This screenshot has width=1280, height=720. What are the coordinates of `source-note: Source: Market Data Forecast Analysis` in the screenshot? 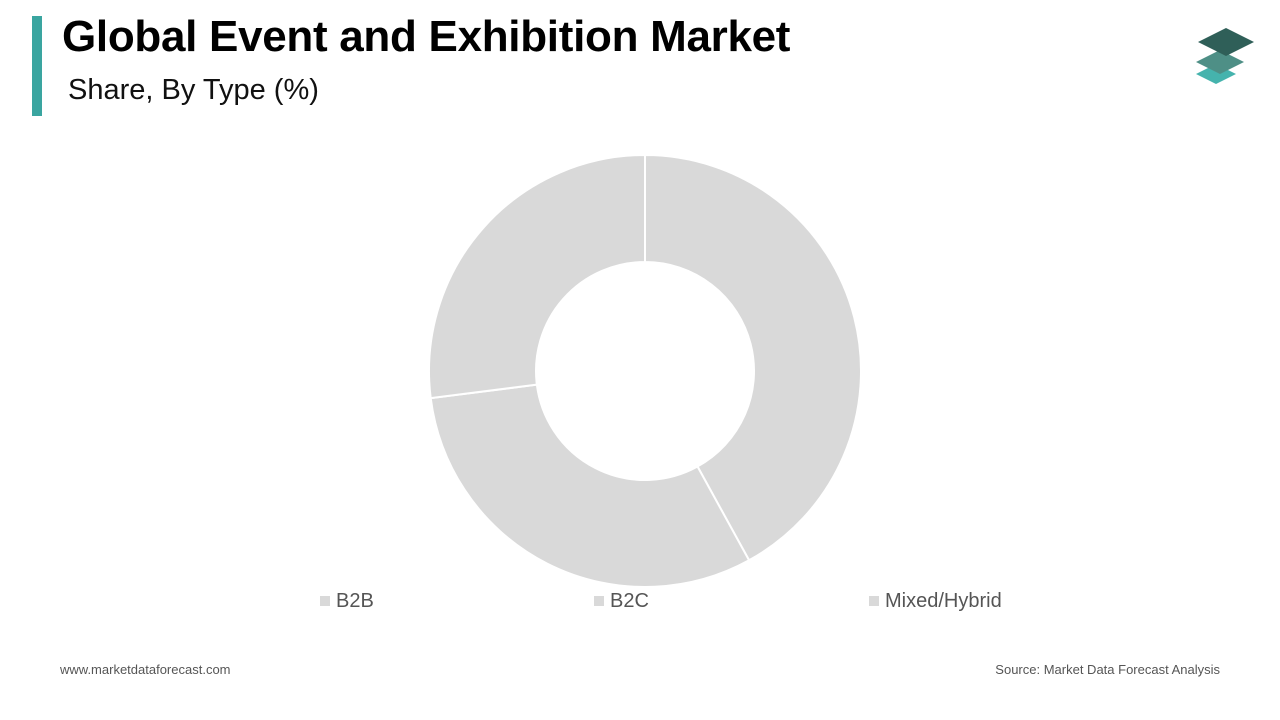 It's located at (1107, 669).